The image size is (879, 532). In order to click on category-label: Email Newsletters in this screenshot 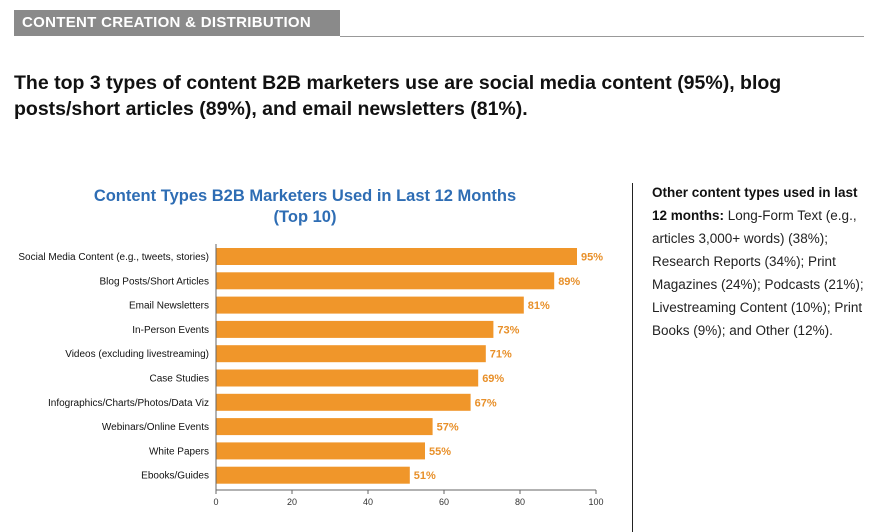, I will do `click(169, 306)`.